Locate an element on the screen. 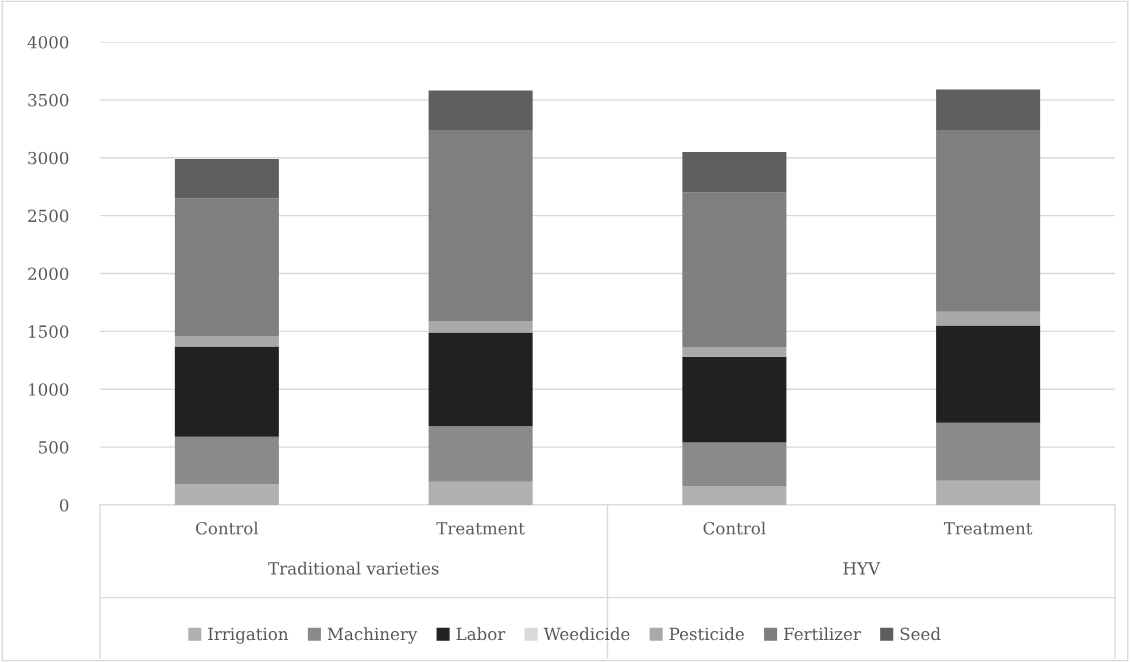 This screenshot has width=1130, height=662. legend-label: Machinery is located at coordinates (372, 635).